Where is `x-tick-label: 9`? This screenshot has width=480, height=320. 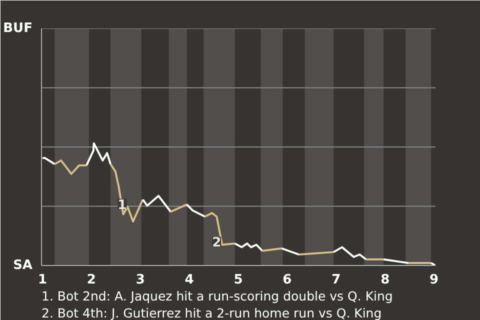
x-tick-label: 9 is located at coordinates (434, 280).